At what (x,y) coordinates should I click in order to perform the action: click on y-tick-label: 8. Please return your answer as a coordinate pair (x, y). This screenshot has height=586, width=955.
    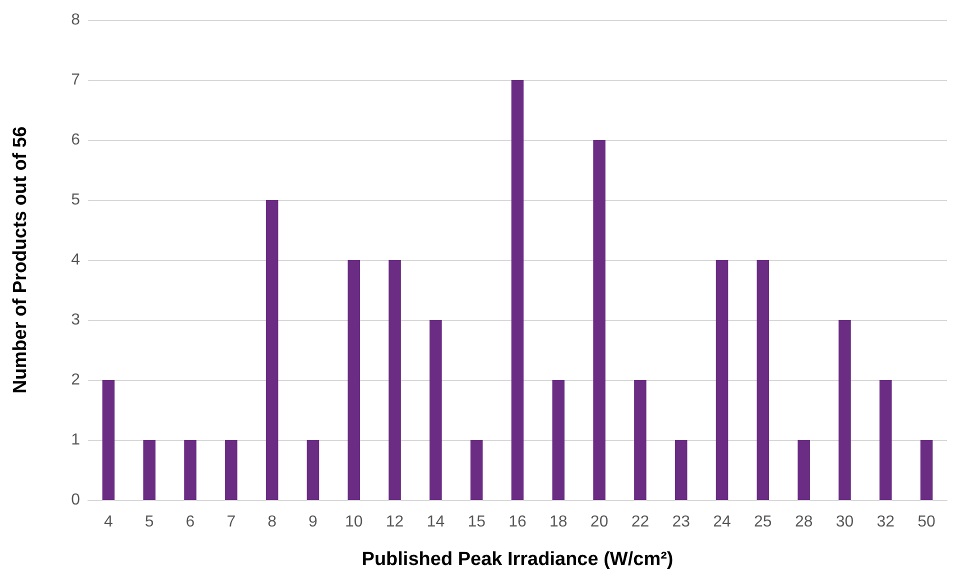
    Looking at the image, I should click on (75, 20).